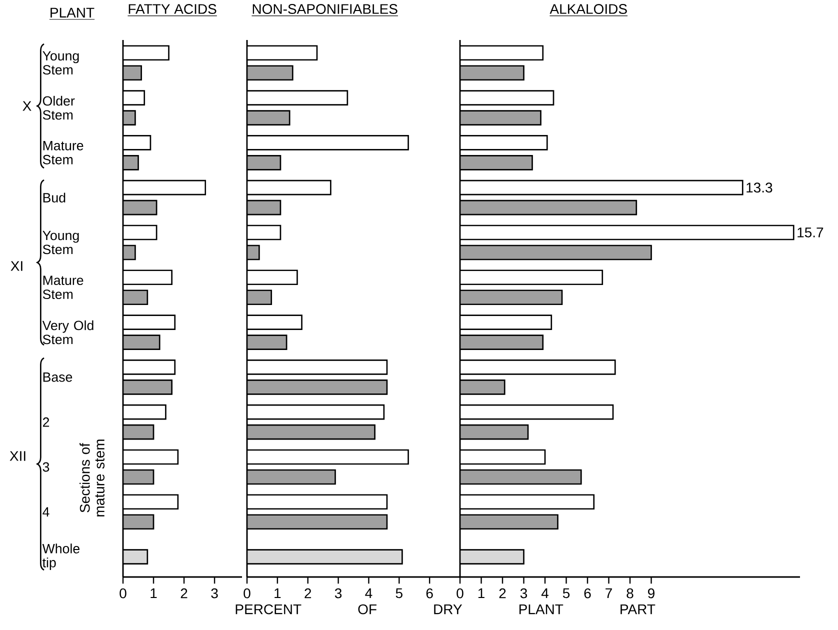 The image size is (838, 630). I want to click on y-tick-label: Base, so click(57, 377).